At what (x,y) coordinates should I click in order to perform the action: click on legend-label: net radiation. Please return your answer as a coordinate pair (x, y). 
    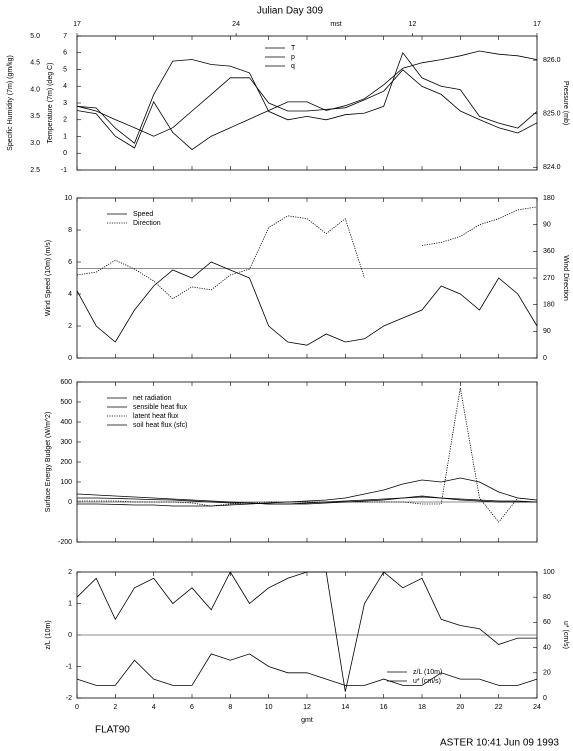
    Looking at the image, I should click on (152, 398).